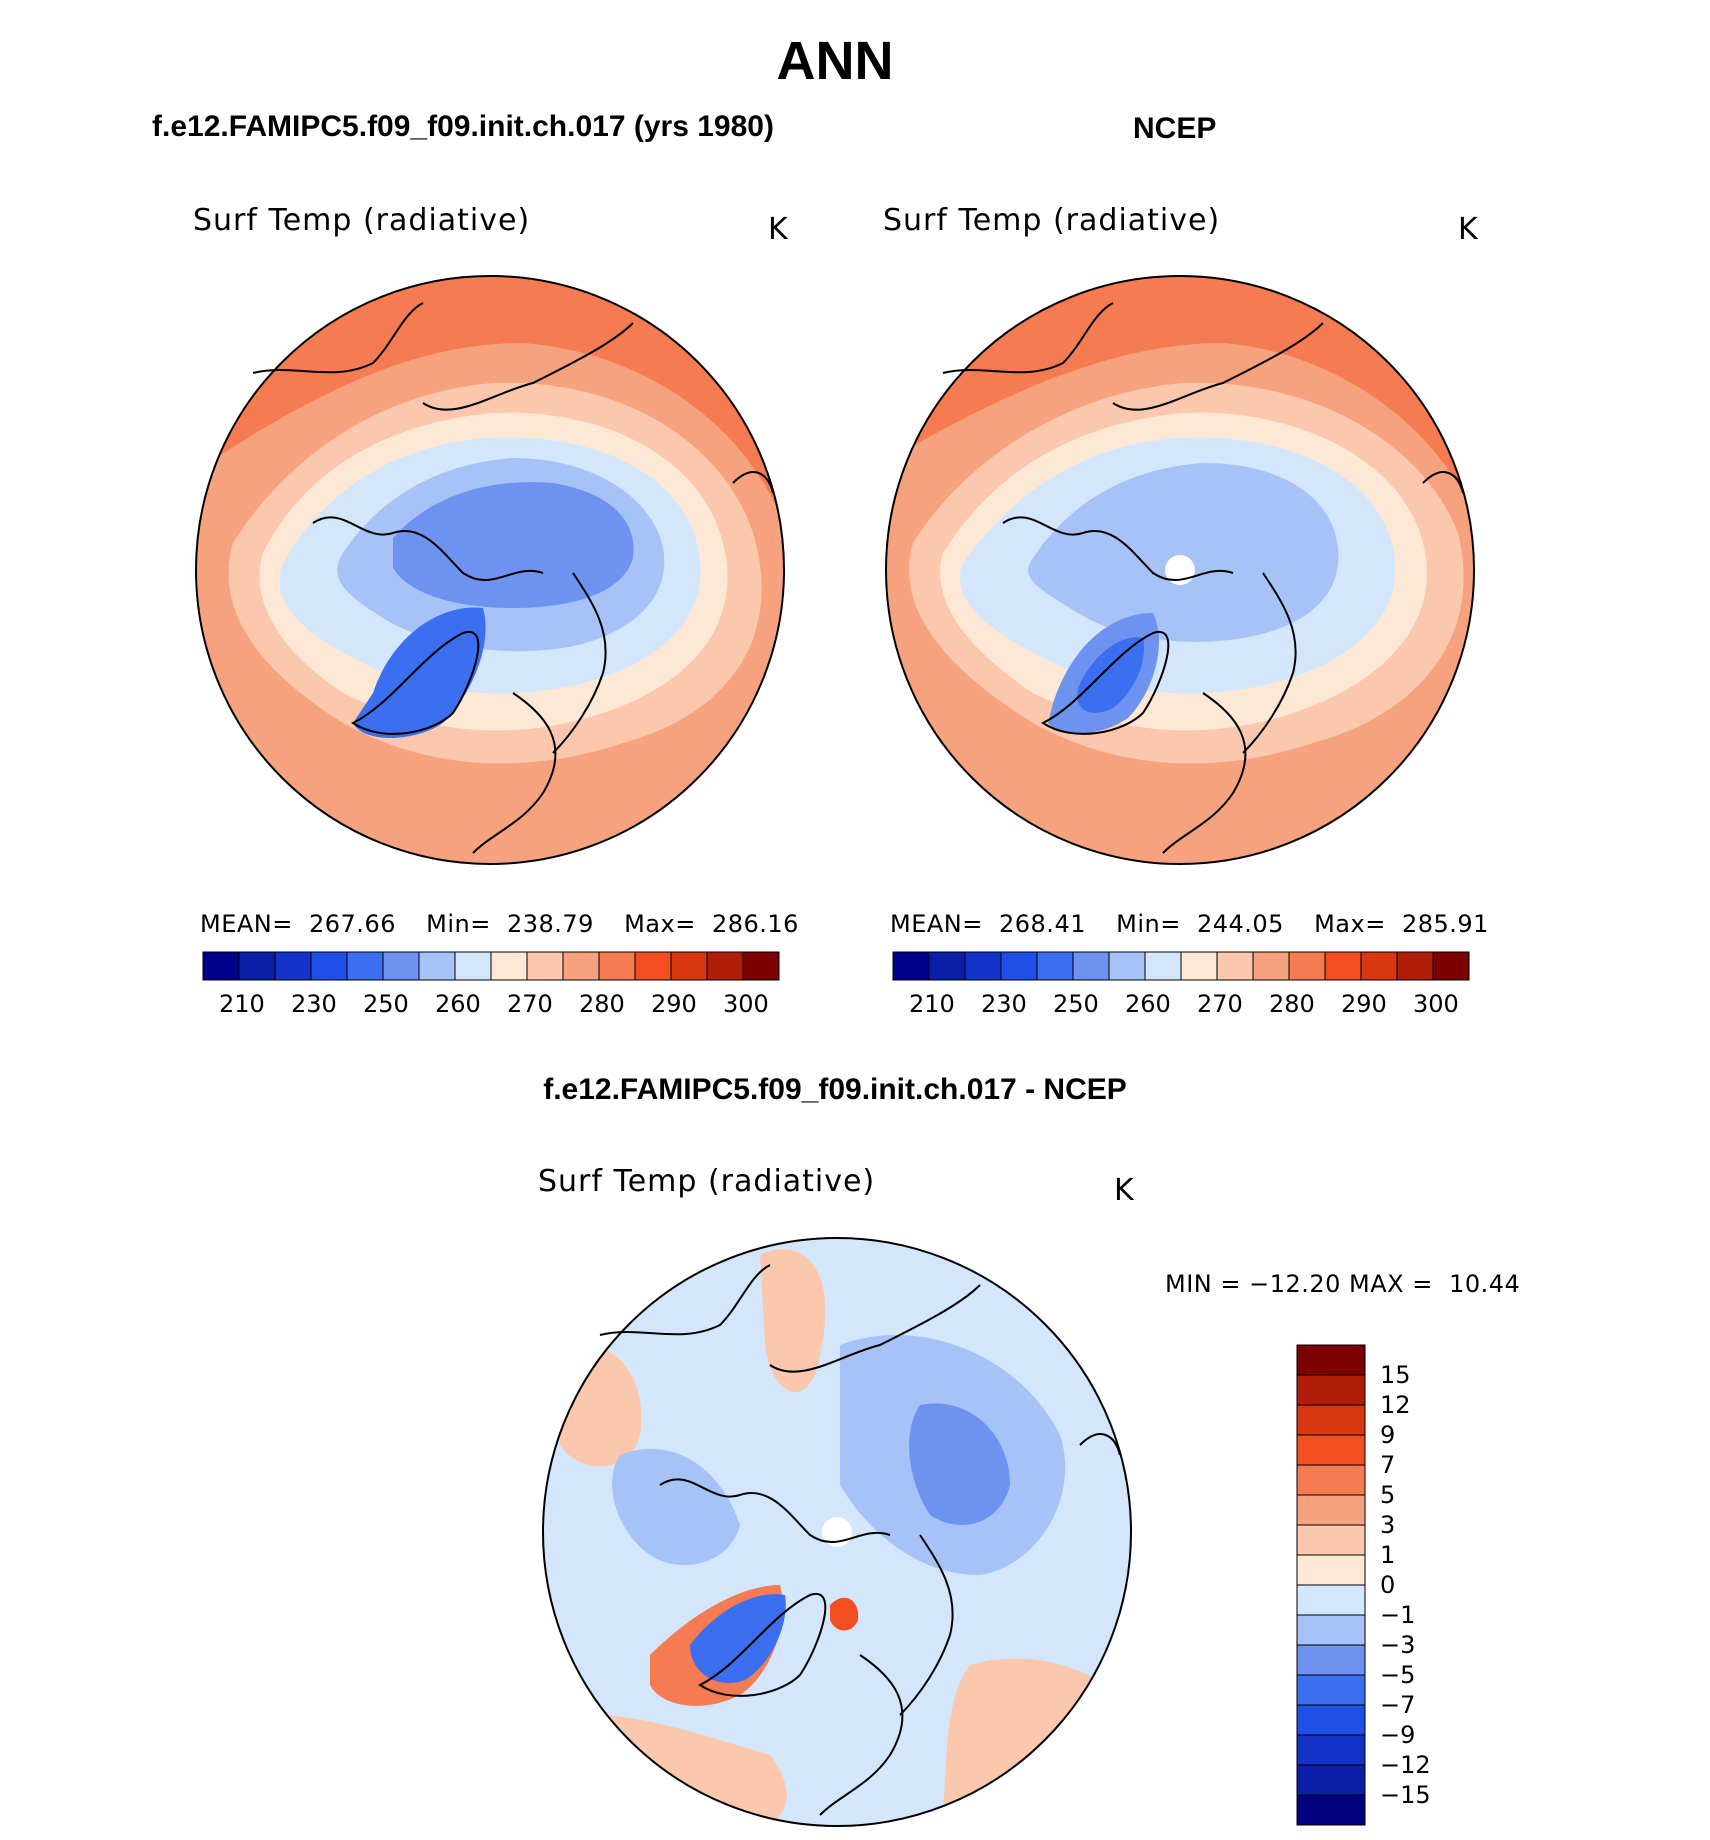  What do you see at coordinates (1183, 552) in the screenshot?
I see `right-map-band-colder` at bounding box center [1183, 552].